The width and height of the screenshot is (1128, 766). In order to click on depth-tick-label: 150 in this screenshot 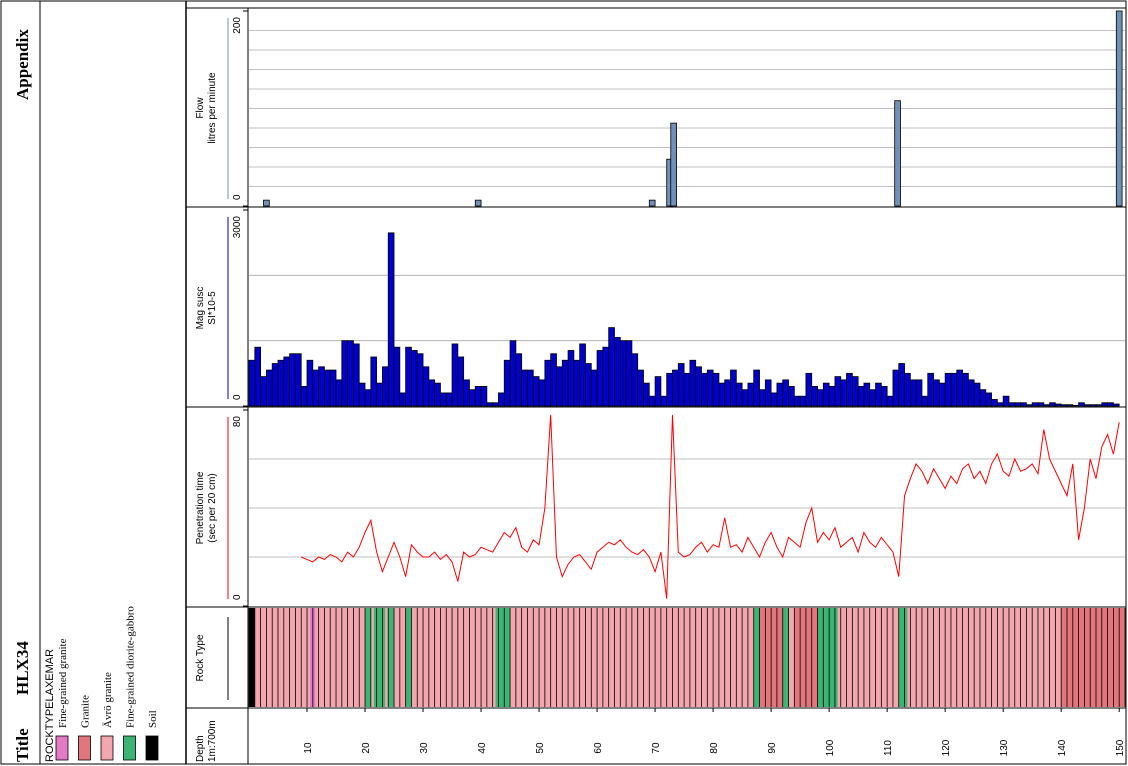, I will do `click(1120, 747)`.